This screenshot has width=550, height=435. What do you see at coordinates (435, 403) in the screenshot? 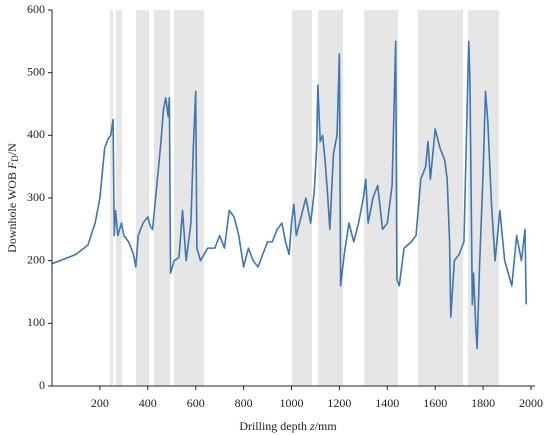
I see `x-tick-label: 1600` at bounding box center [435, 403].